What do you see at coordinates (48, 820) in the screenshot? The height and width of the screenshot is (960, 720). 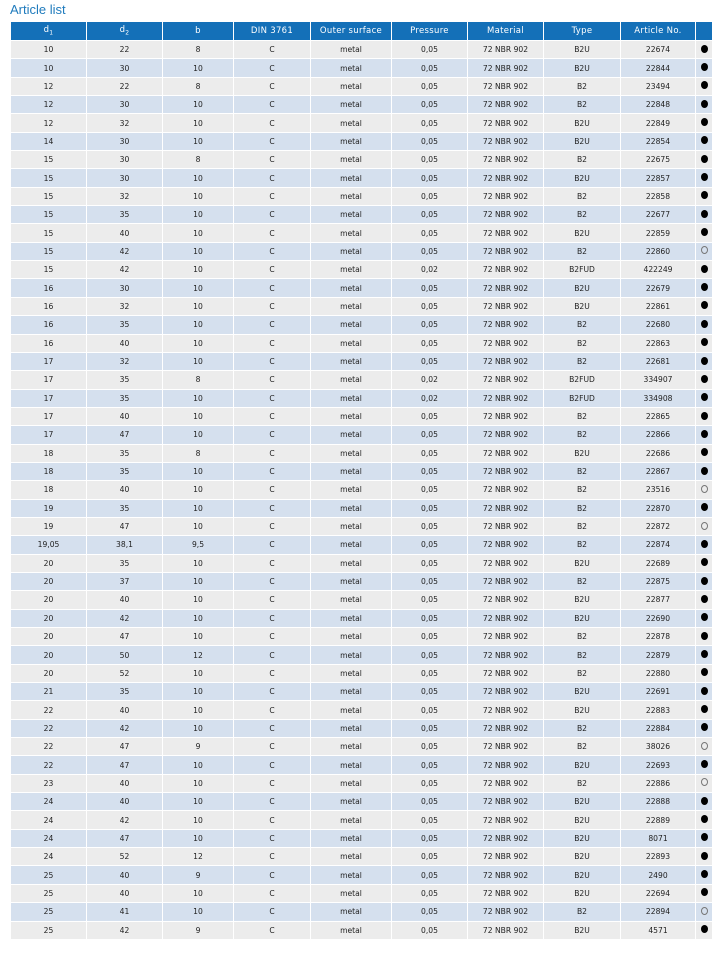 I see `cell-d1: 24` at bounding box center [48, 820].